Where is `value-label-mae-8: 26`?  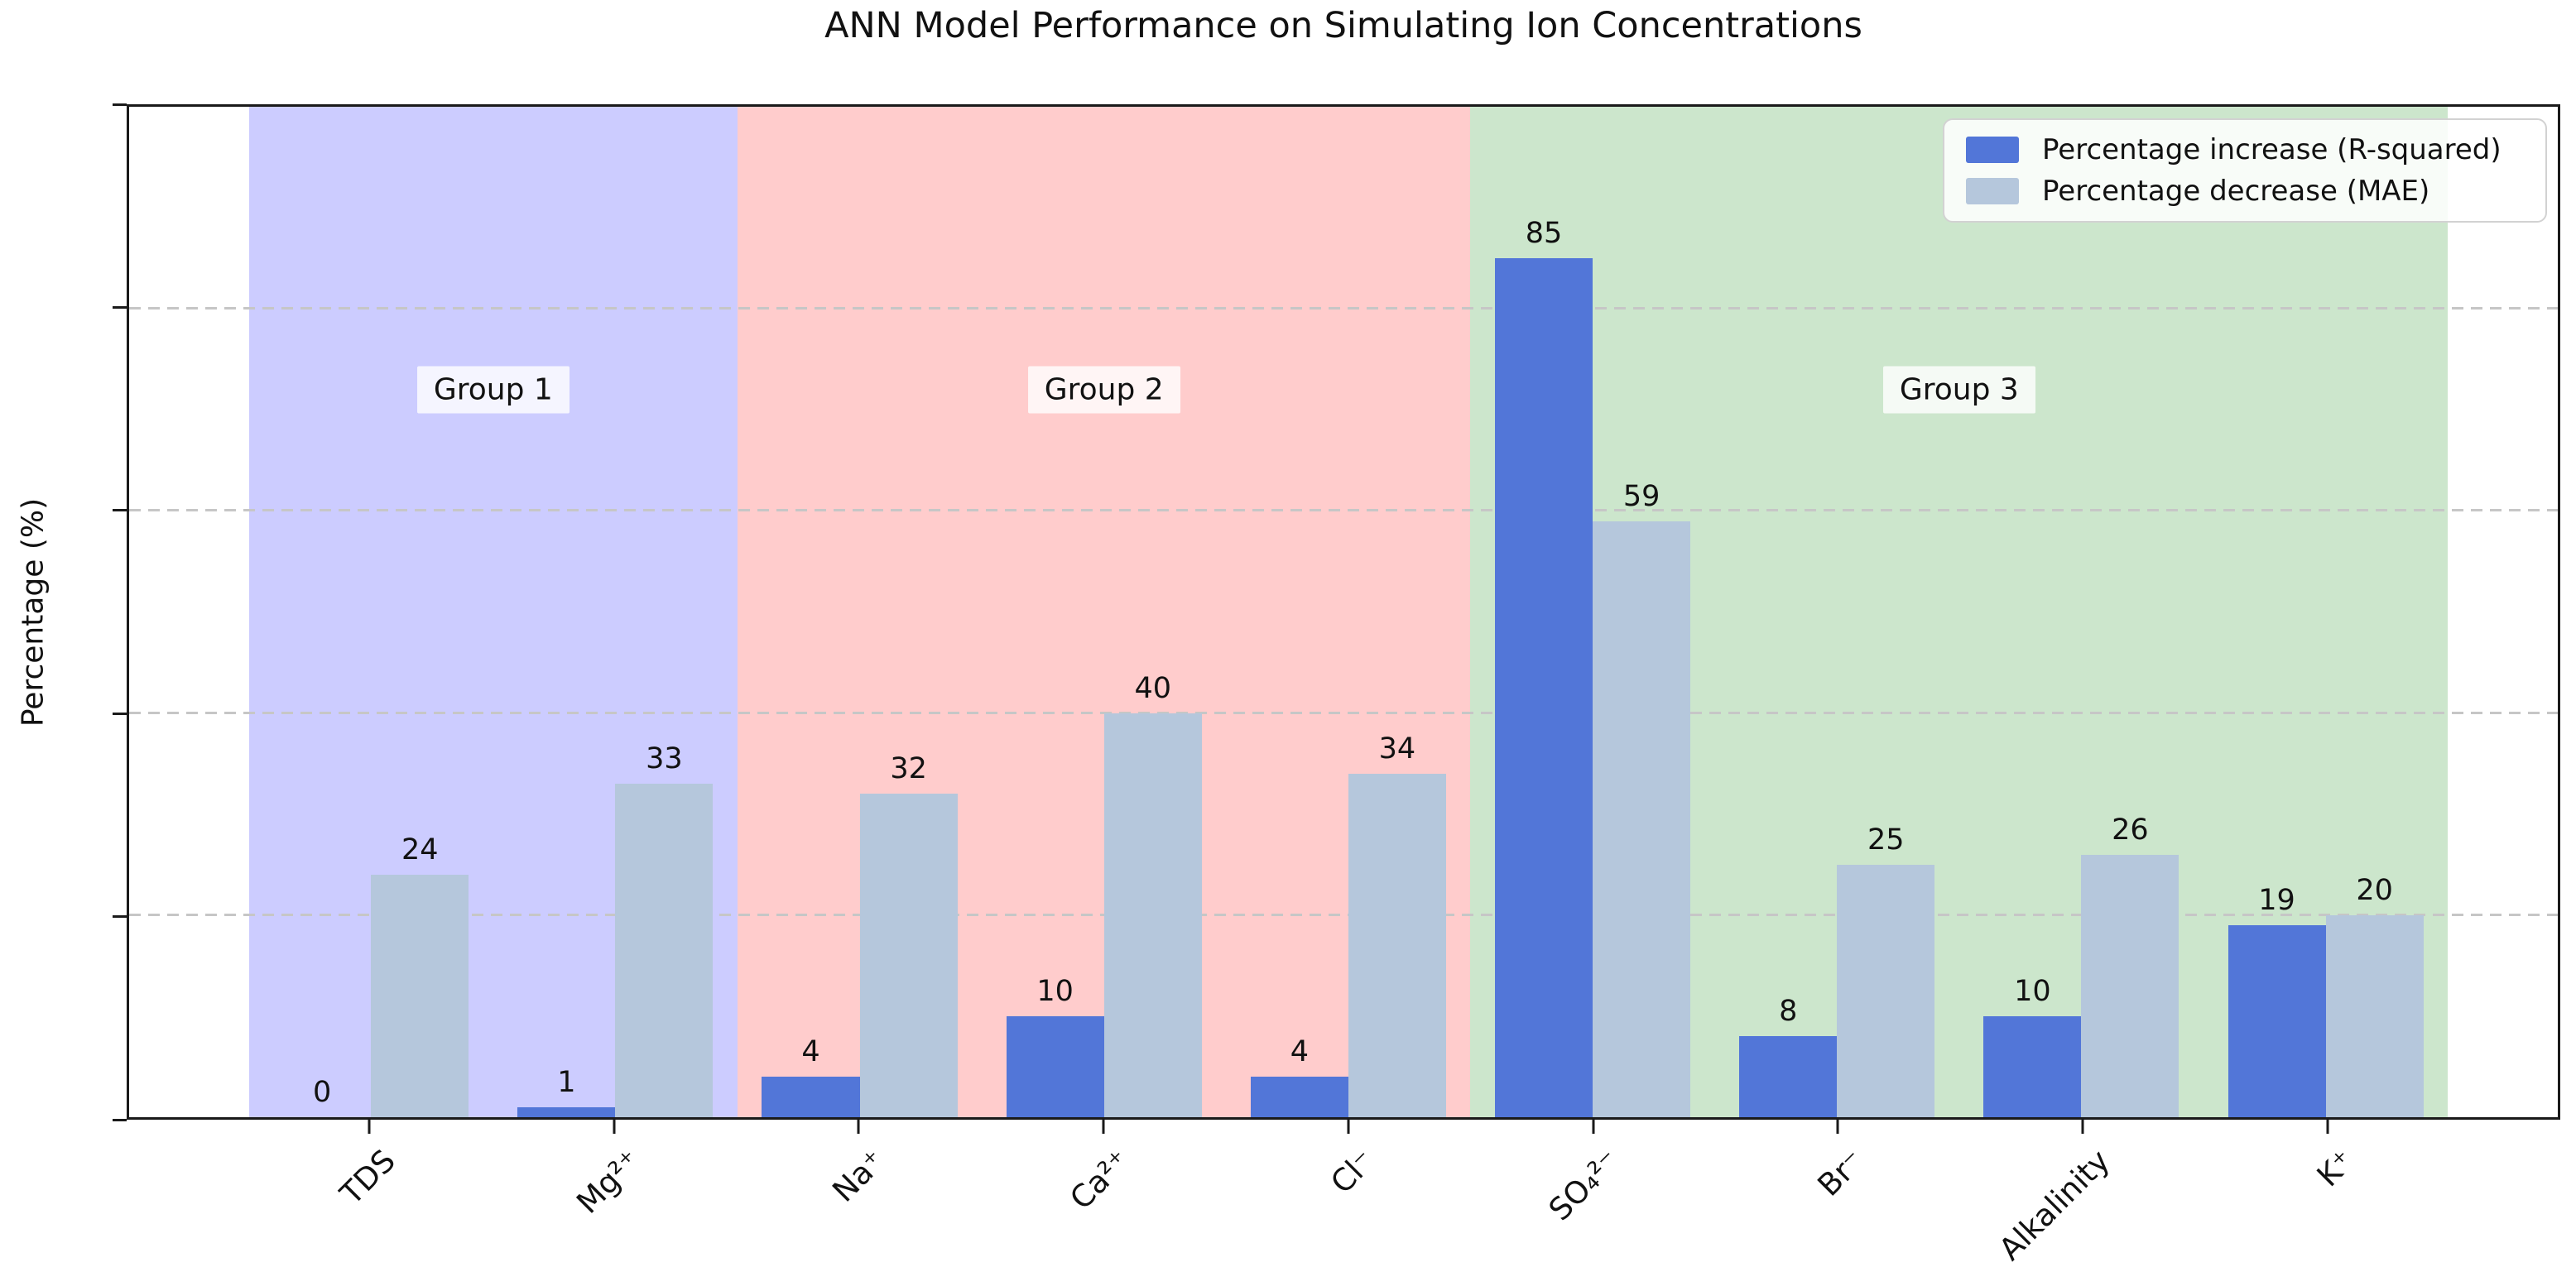 value-label-mae-8: 26 is located at coordinates (2130, 830).